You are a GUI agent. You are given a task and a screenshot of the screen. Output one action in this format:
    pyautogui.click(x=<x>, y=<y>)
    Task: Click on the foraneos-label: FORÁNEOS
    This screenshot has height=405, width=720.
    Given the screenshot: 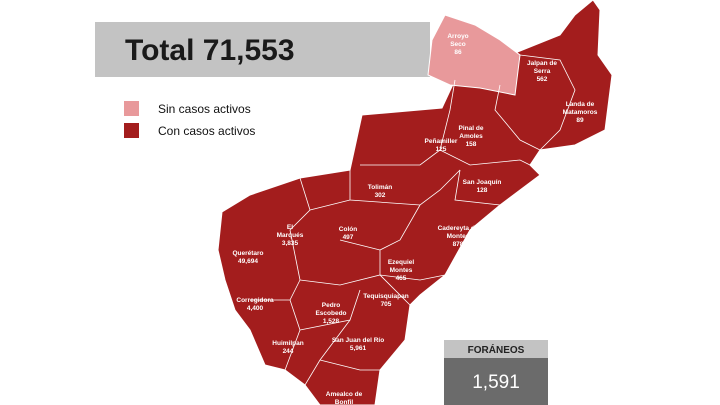 What is the action you would take?
    pyautogui.click(x=496, y=349)
    